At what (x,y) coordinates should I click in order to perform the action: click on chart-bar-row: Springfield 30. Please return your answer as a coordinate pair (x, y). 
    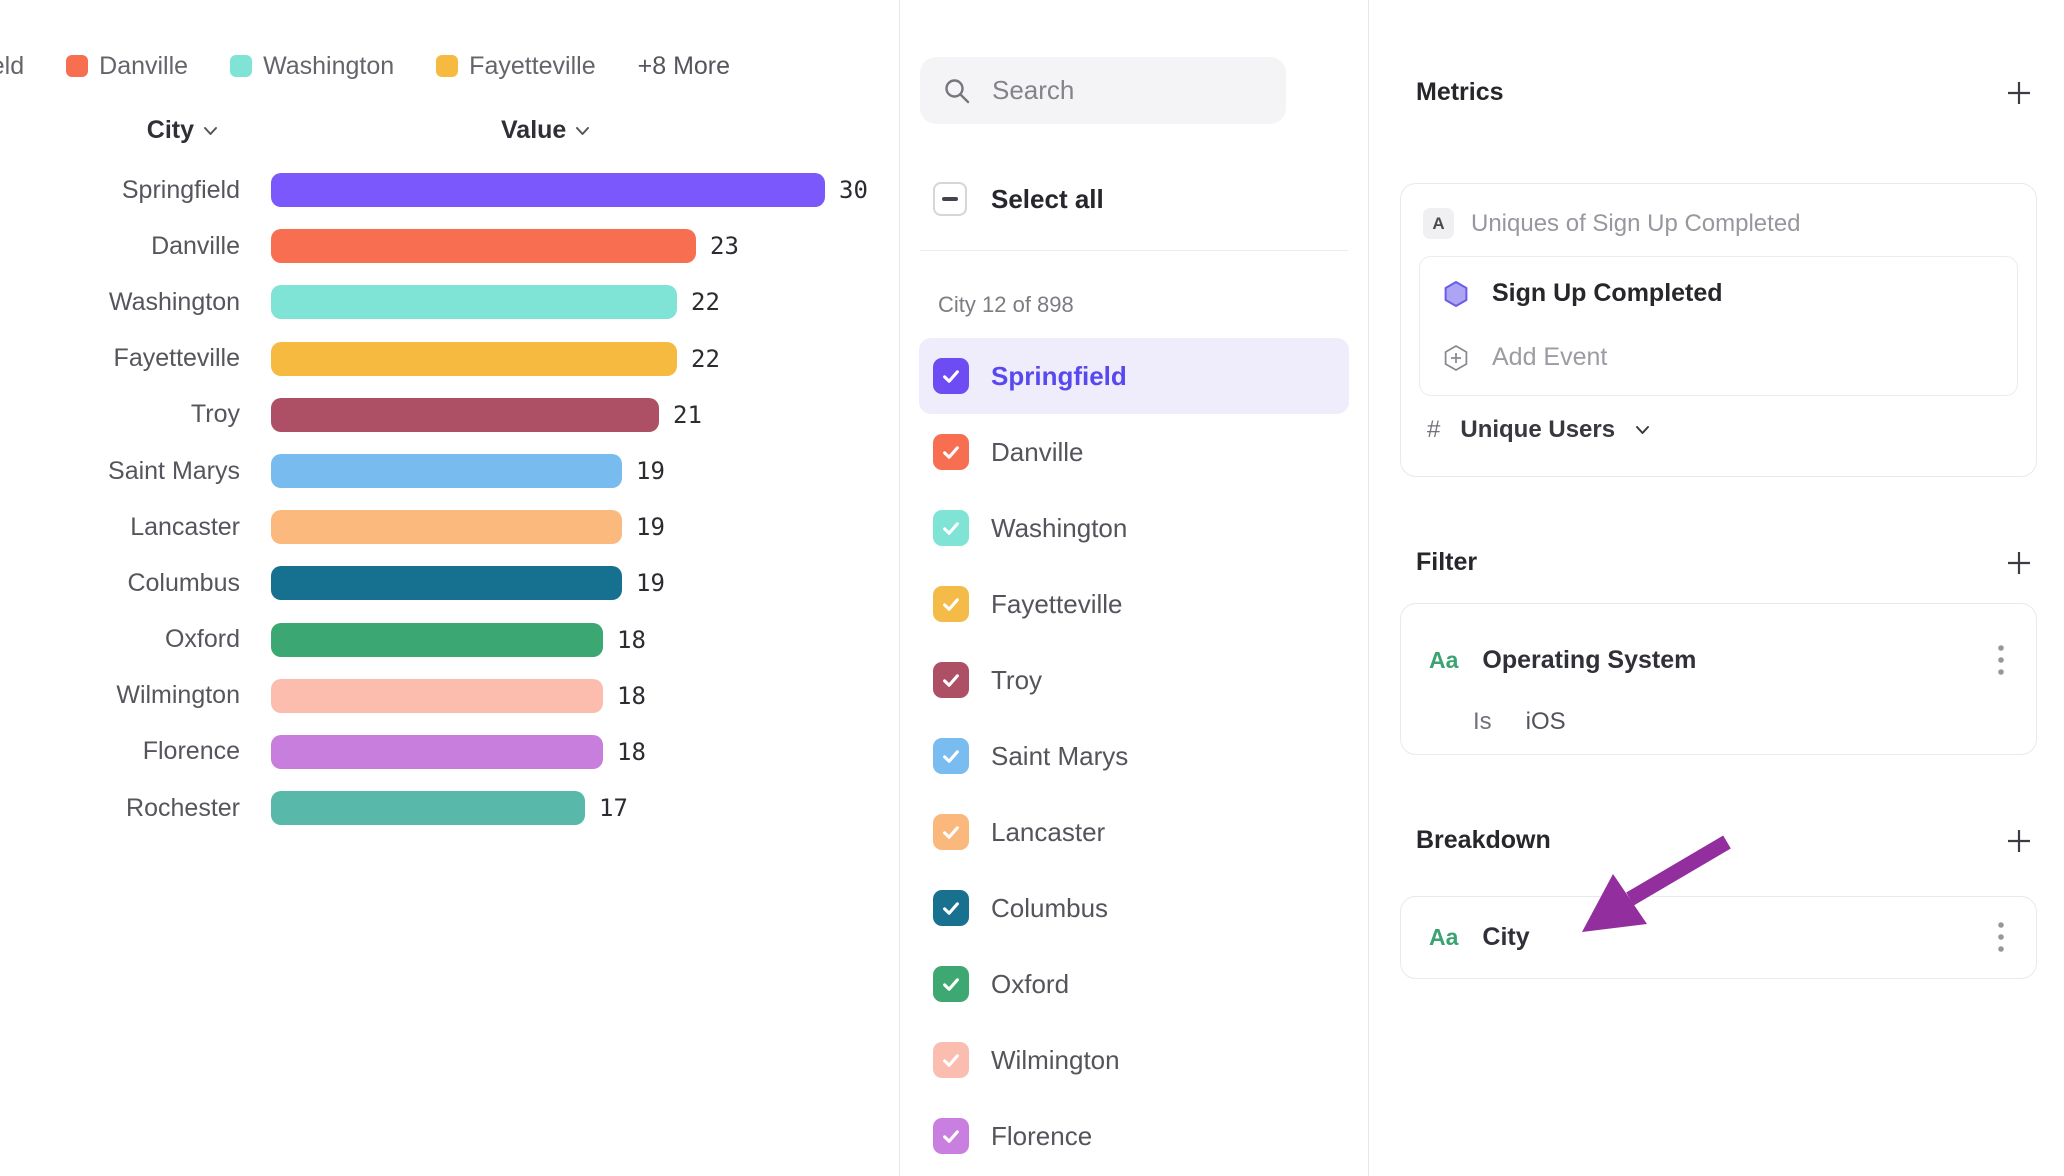
    Looking at the image, I should click on (449, 190).